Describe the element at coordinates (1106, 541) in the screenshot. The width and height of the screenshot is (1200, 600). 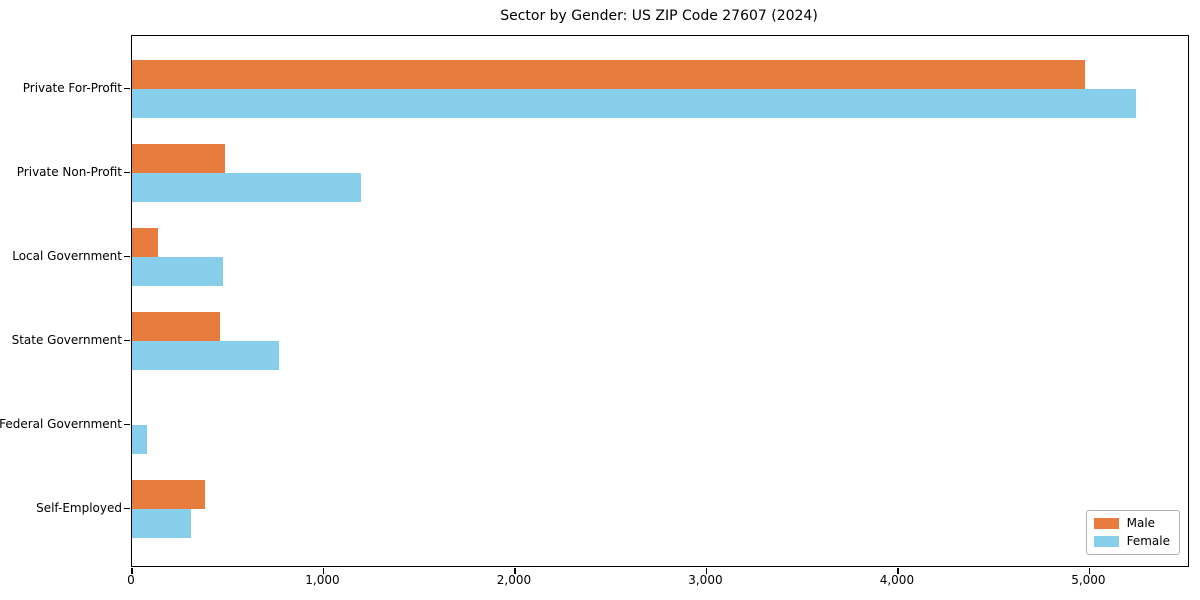
I see `legend-swatch-female` at that location.